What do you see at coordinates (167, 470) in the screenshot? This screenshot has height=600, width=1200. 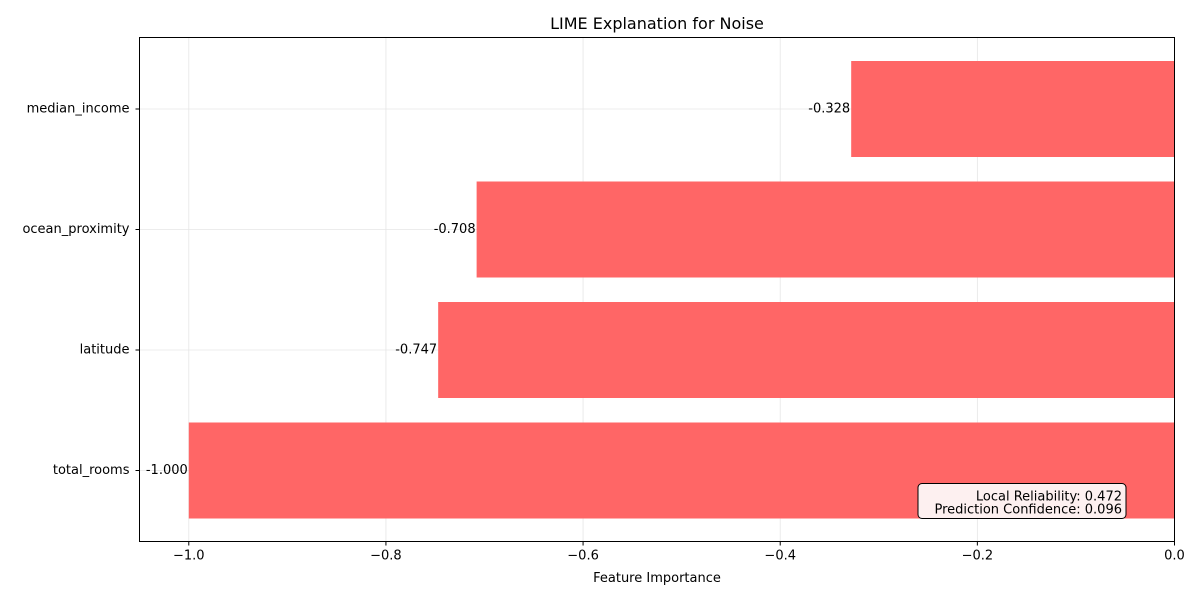 I see `bar-value-label: -1.000` at bounding box center [167, 470].